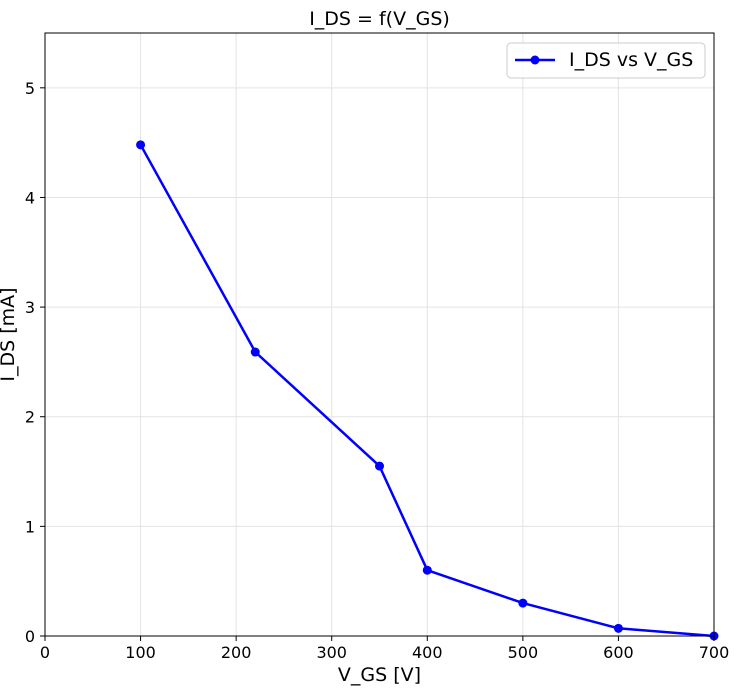  I want to click on y-tick-label: 3, so click(30, 307).